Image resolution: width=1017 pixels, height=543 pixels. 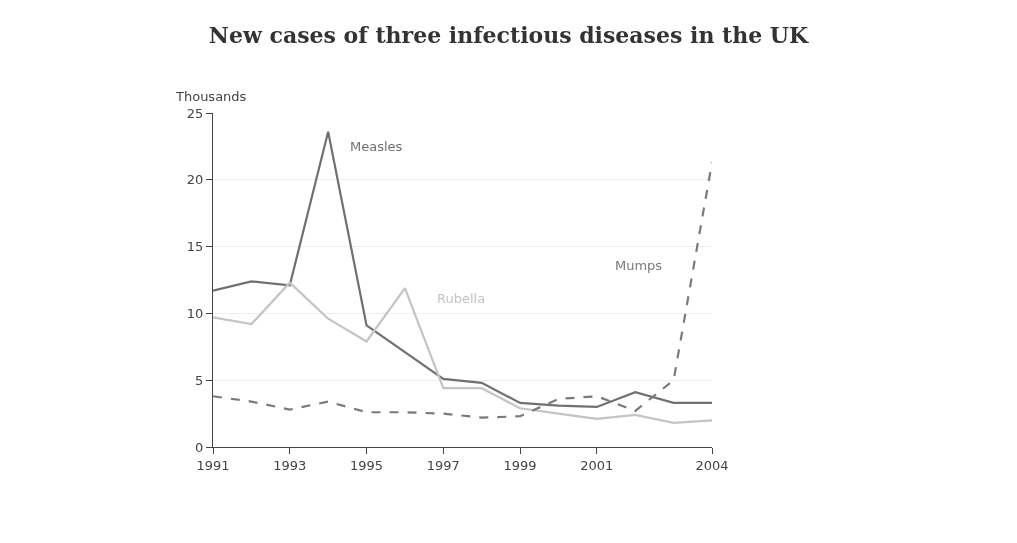 I want to click on y-axis-title: Thousands, so click(x=211, y=96).